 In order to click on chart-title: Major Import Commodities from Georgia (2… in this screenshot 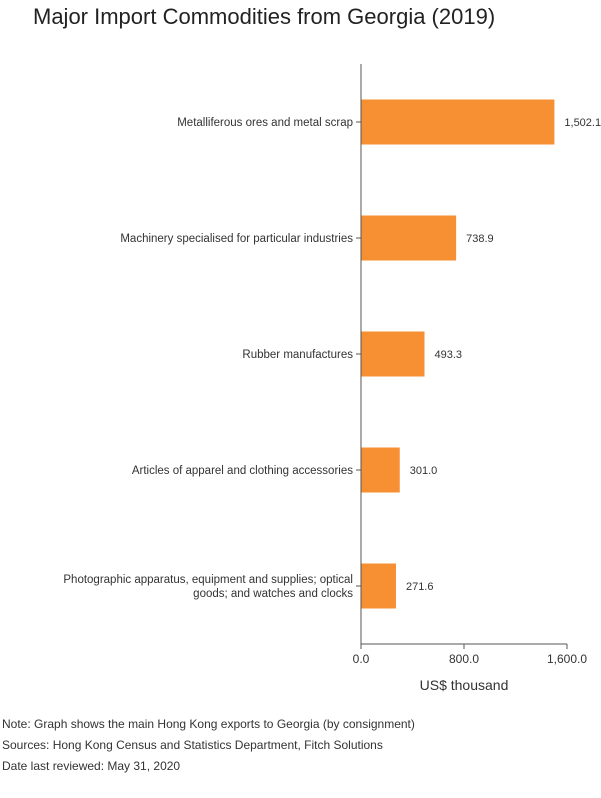, I will do `click(264, 16)`.